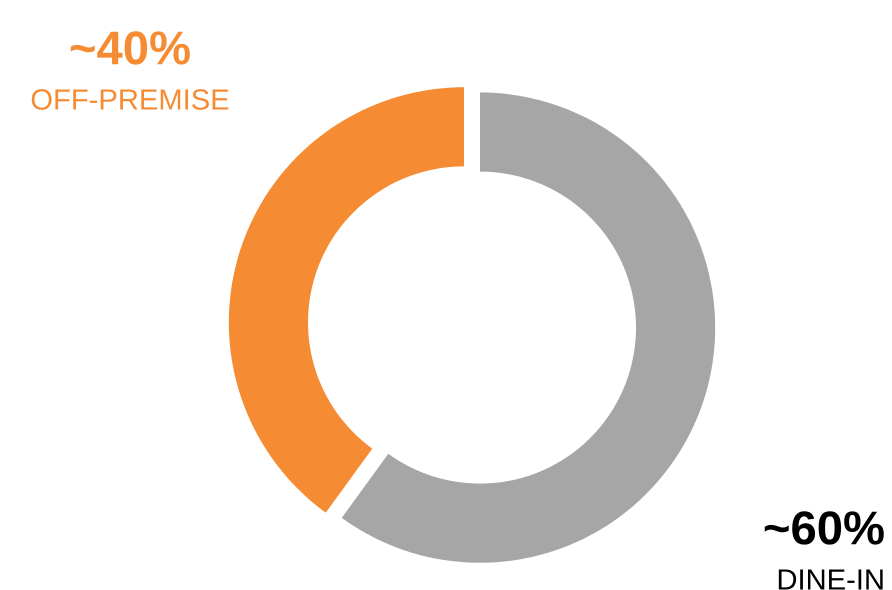 This screenshot has height=590, width=892. Describe the element at coordinates (824, 528) in the screenshot. I see `data-label: ~60%` at that location.